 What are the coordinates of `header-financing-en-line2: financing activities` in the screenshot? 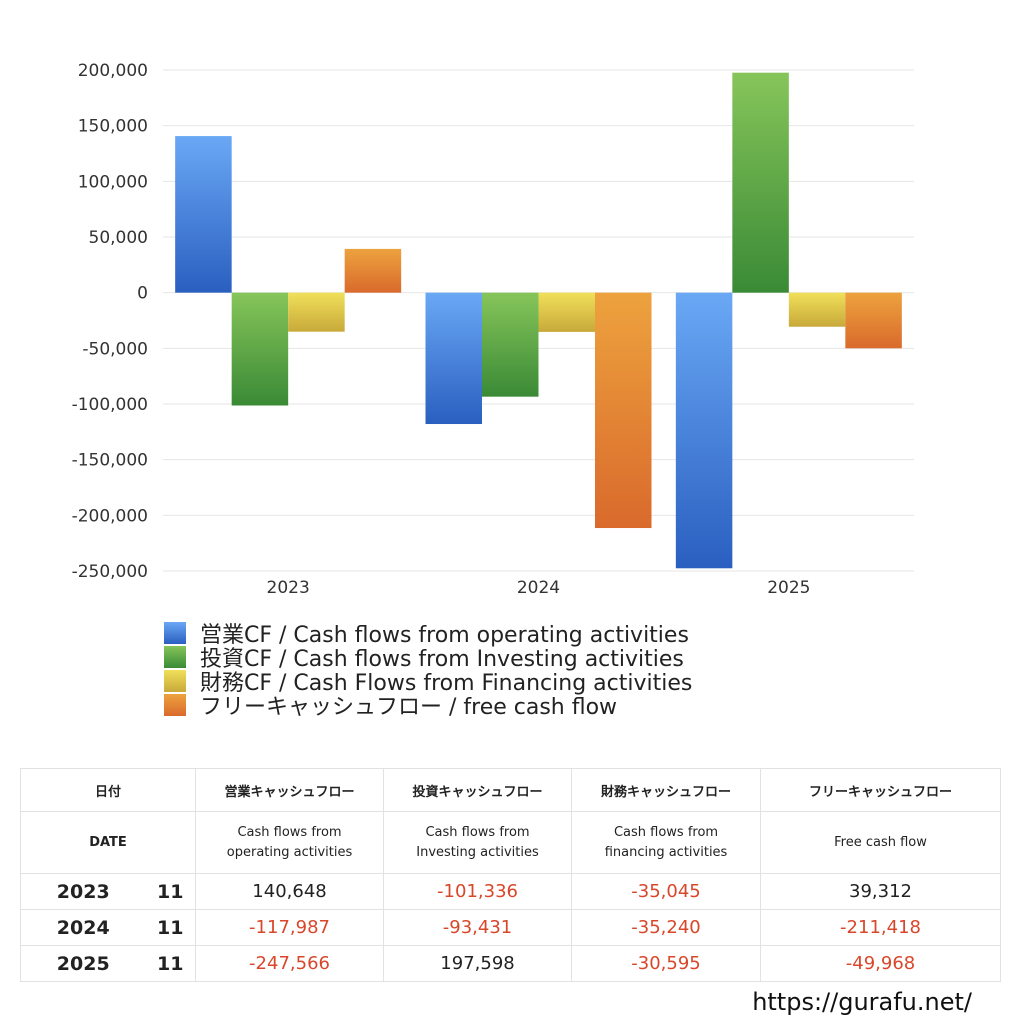 It's located at (666, 852).